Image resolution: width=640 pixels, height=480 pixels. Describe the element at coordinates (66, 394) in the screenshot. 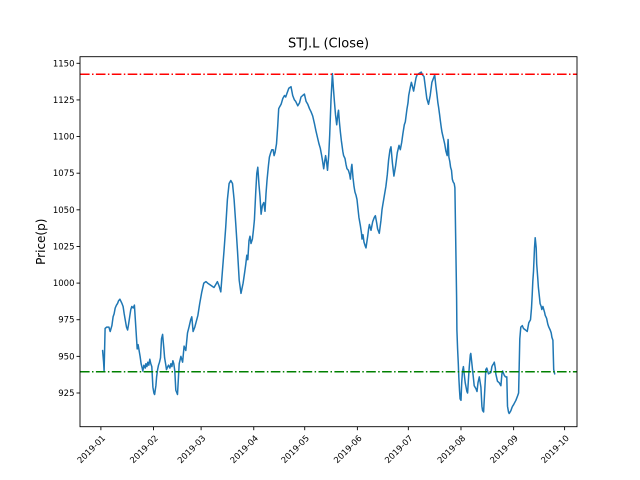

I see `y-tick-label: 925` at that location.